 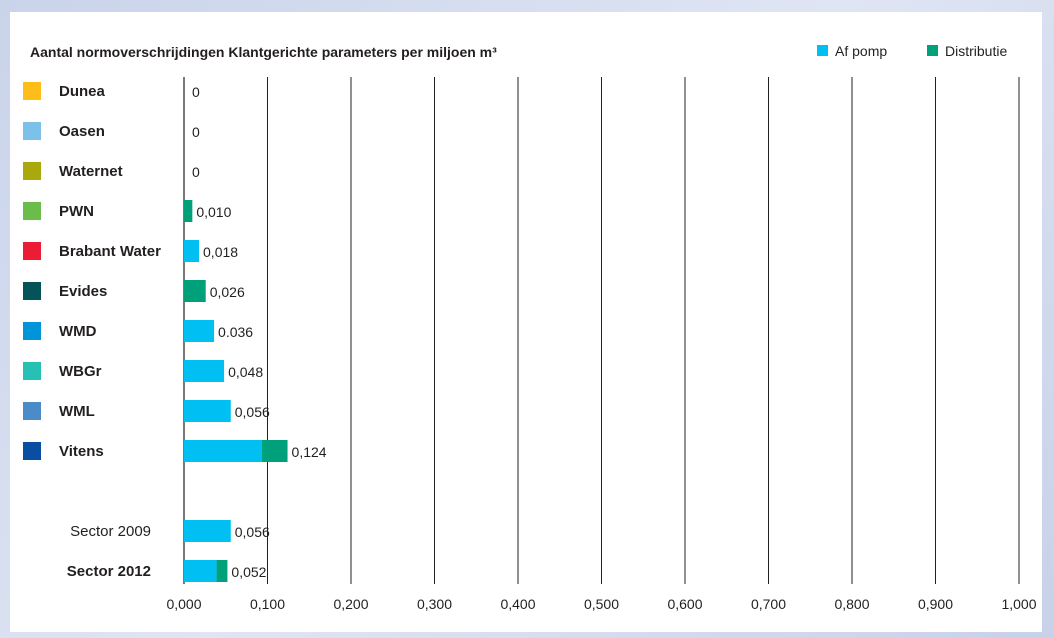 What do you see at coordinates (80, 371) in the screenshot?
I see `category-label: WBGr` at bounding box center [80, 371].